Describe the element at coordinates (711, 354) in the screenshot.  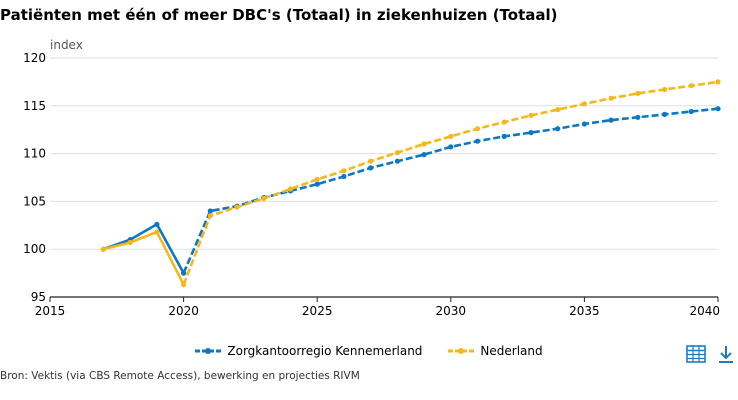
I see `chart-tools` at that location.